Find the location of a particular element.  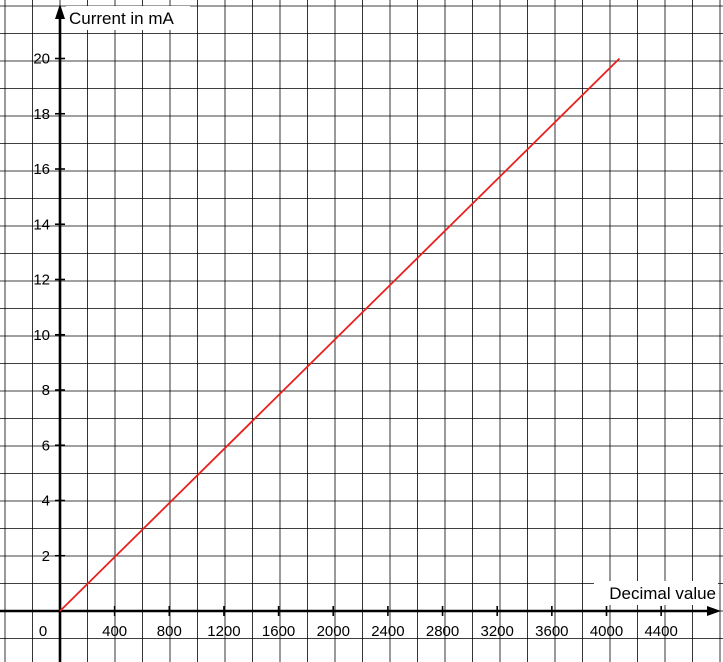

y-tick-label: 4 is located at coordinates (46, 501).